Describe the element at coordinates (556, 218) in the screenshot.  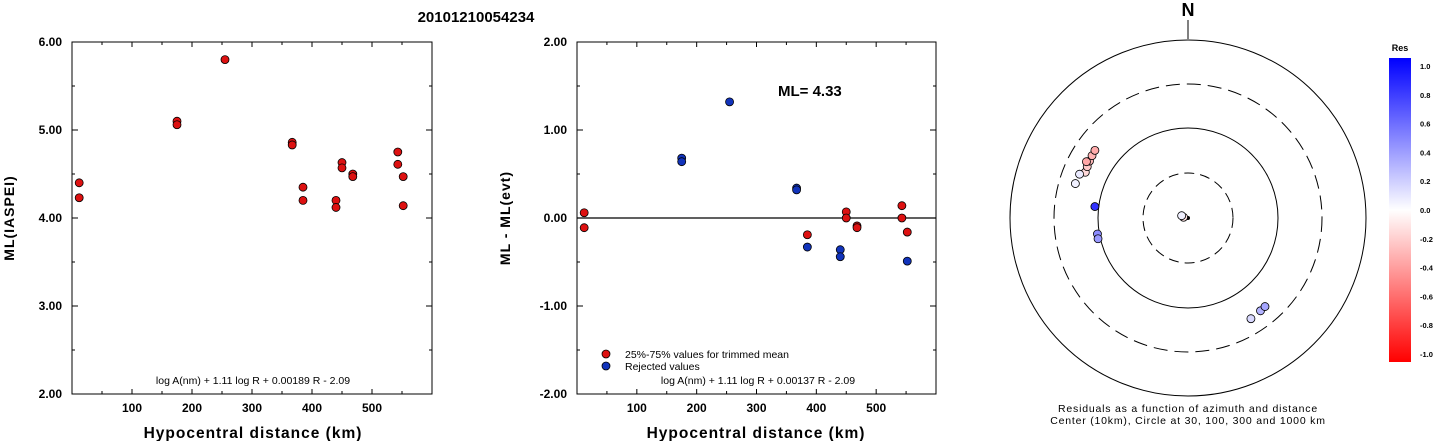
I see `y-tick-label: 0.00` at that location.